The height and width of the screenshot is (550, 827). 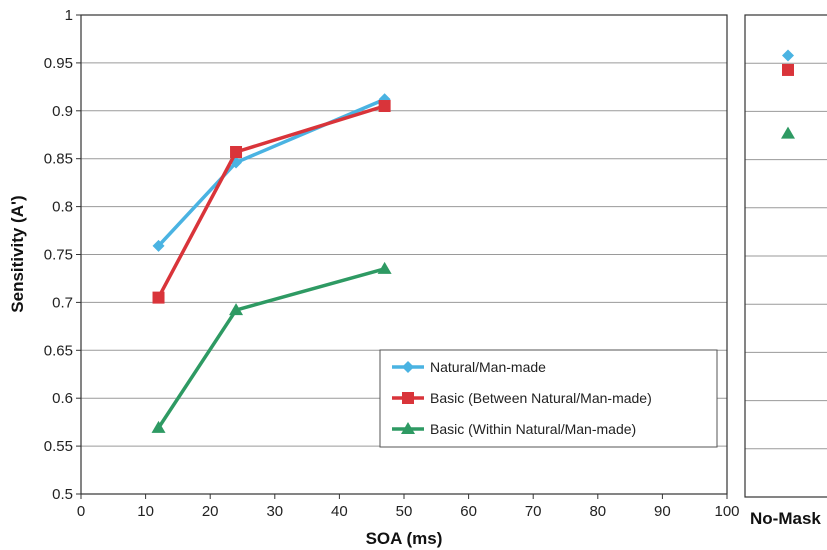 What do you see at coordinates (210, 511) in the screenshot?
I see `x-tick-label: 20` at bounding box center [210, 511].